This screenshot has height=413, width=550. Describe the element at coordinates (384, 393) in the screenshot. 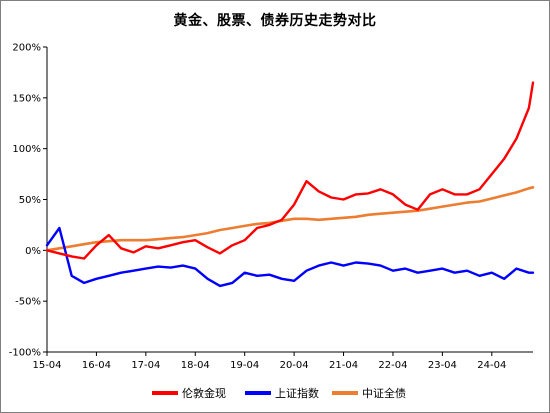

I see `legend-label: 中证全债` at that location.